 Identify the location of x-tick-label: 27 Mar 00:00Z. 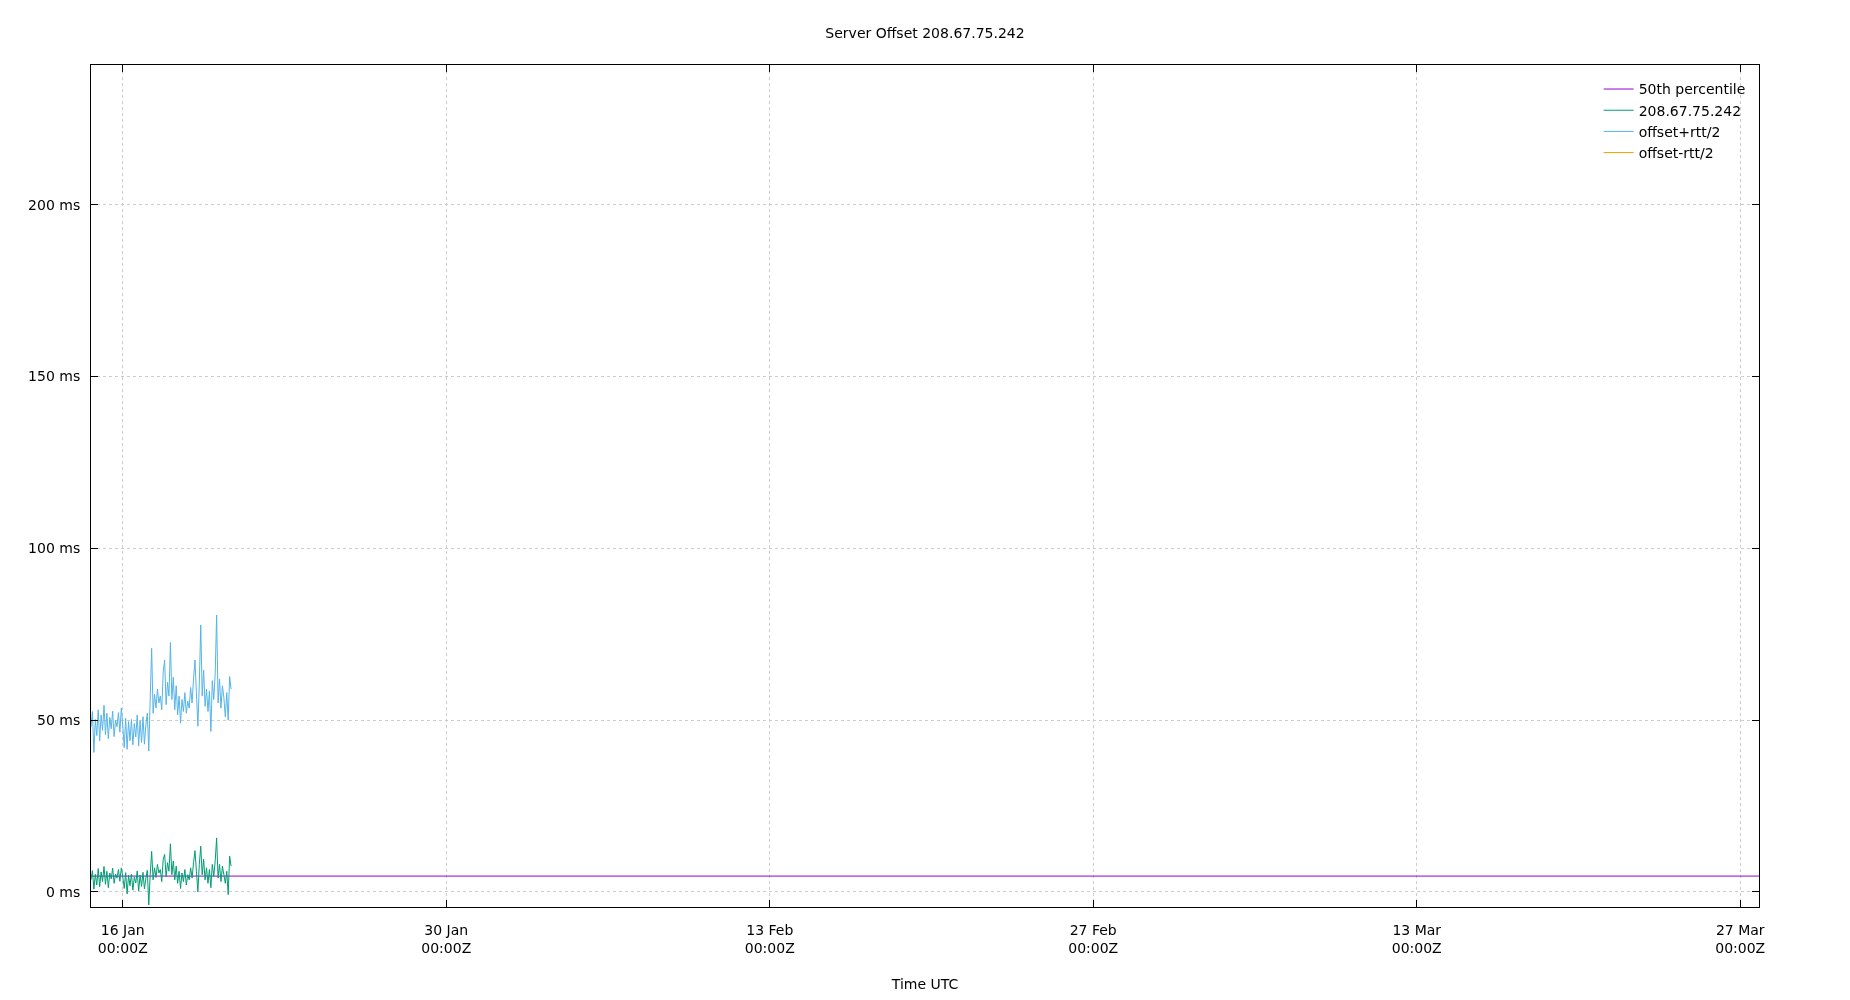
(1740, 938).